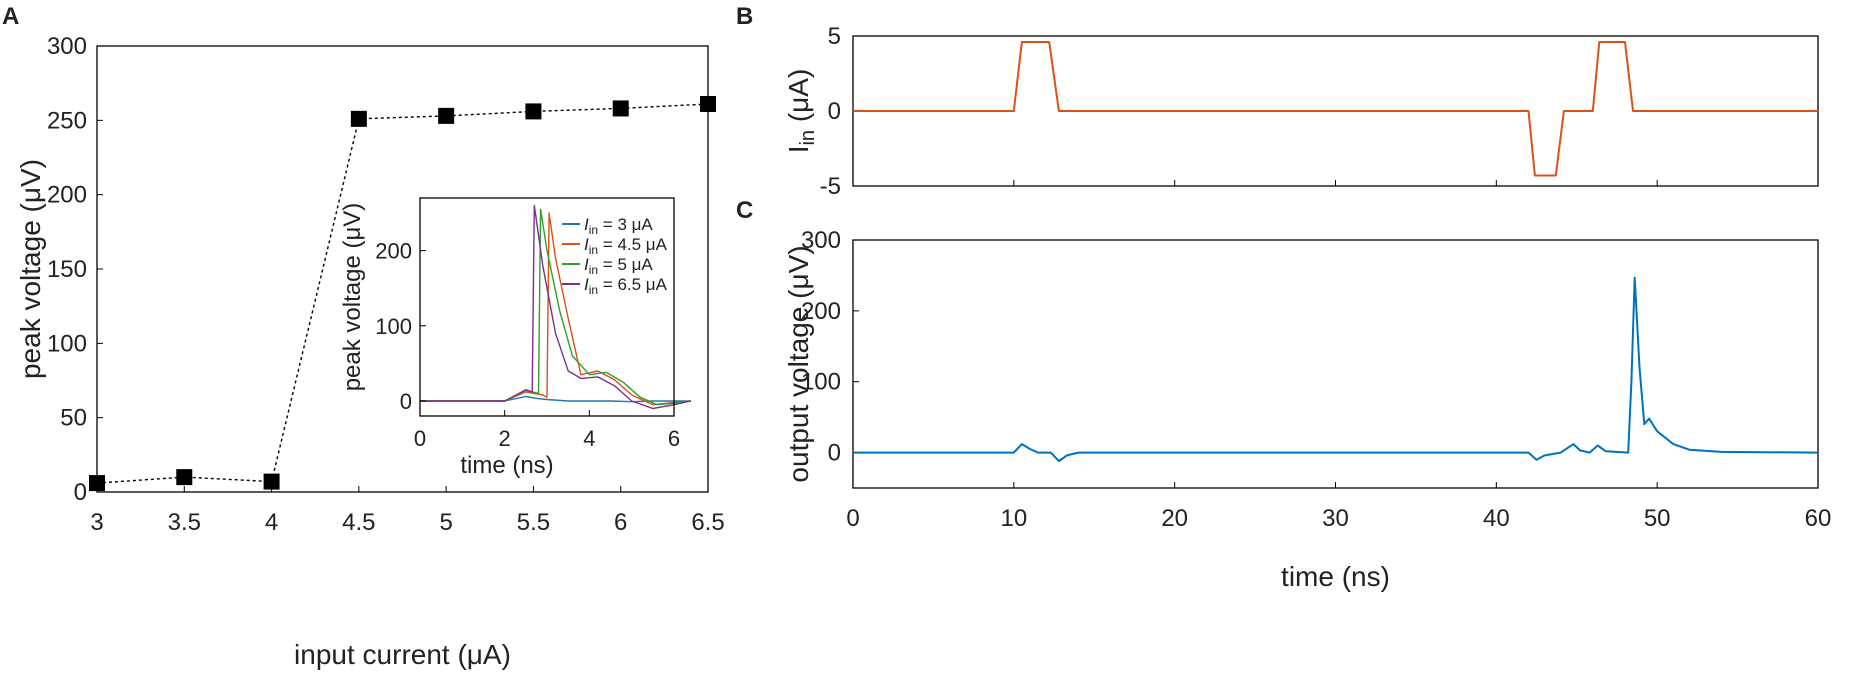 The width and height of the screenshot is (1850, 681). Describe the element at coordinates (618, 266) in the screenshot. I see `chart-a-inset-legend-entry: Iin = 5 μA` at that location.